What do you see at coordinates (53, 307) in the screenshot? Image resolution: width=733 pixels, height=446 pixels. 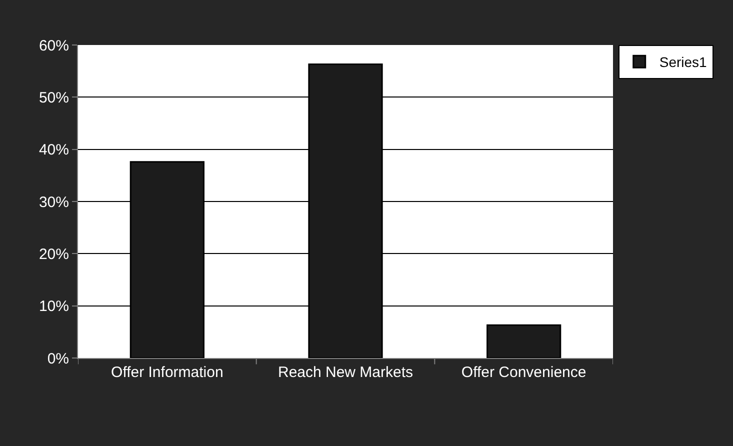 I see `y-tick-label: 10%` at bounding box center [53, 307].